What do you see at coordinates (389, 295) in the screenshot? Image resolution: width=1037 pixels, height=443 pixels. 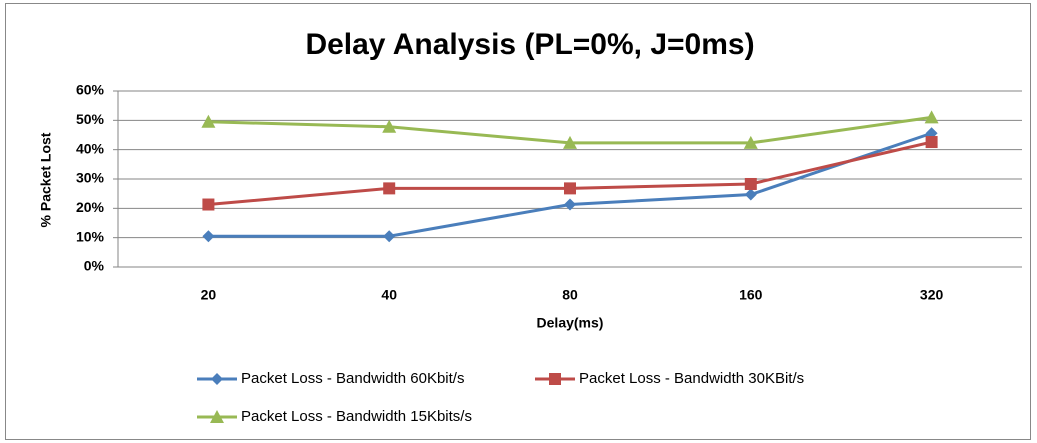 I see `x-tick-label: 40` at bounding box center [389, 295].